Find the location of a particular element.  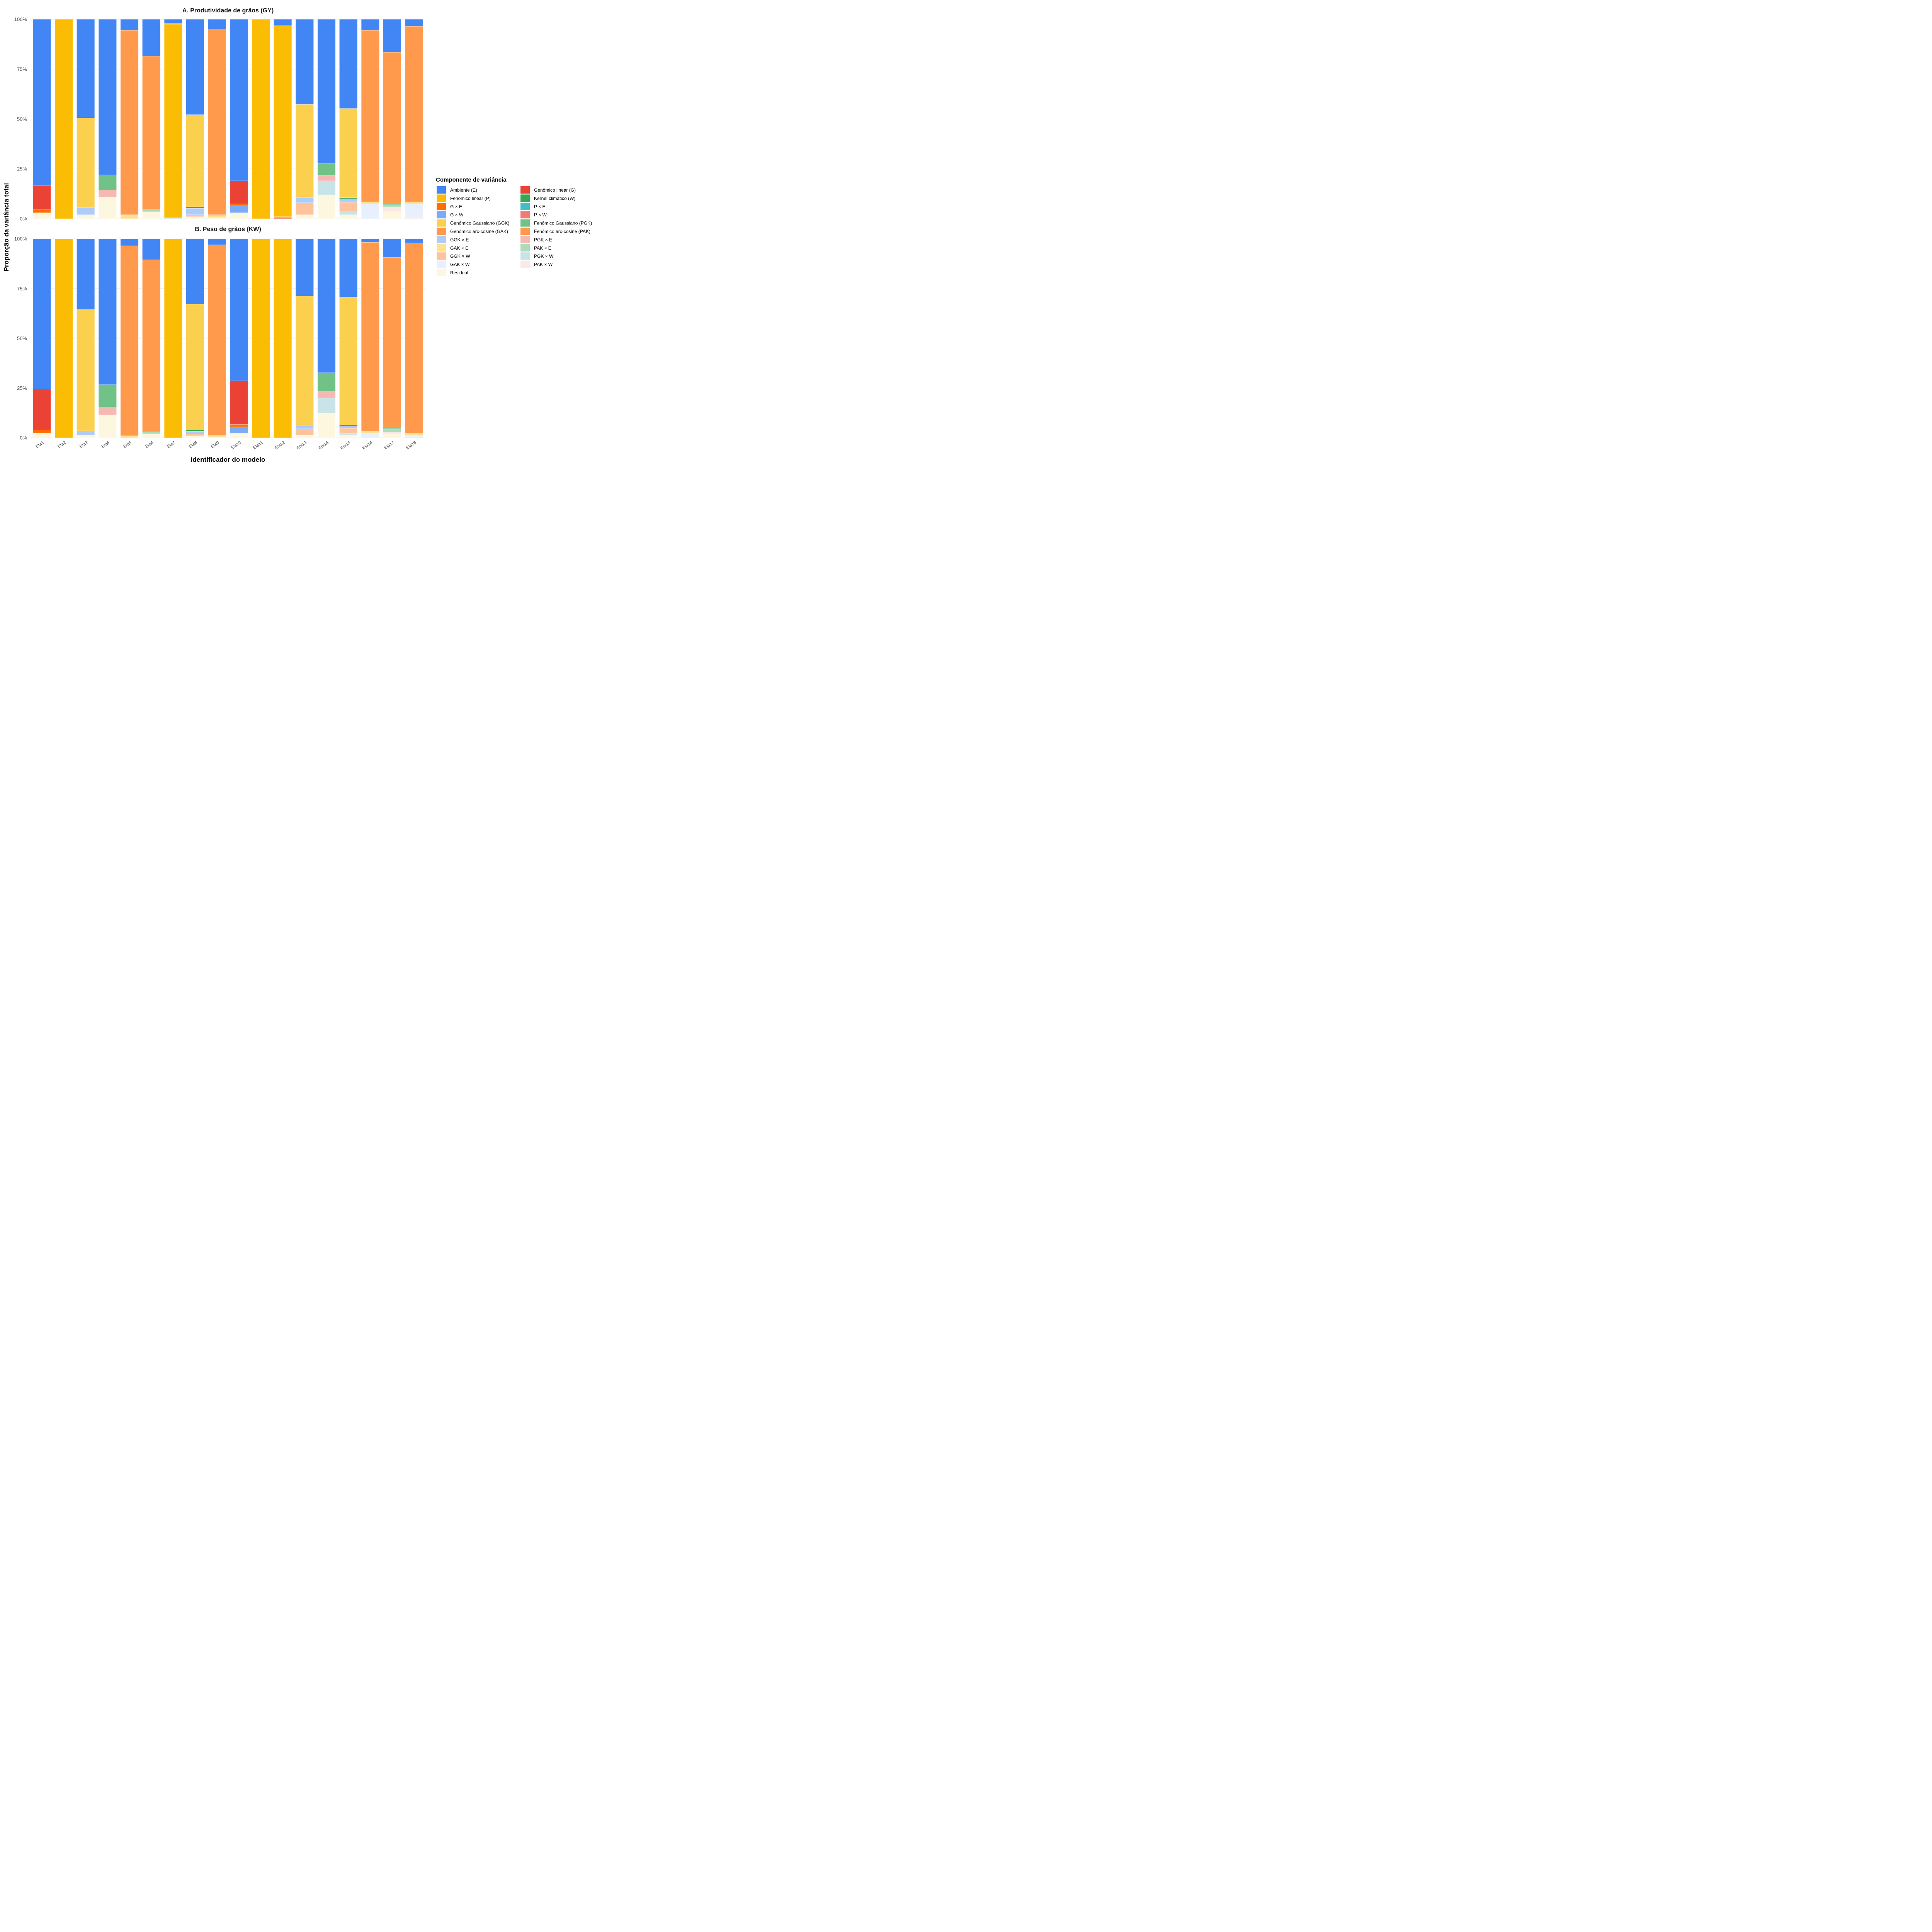

y-tick-label: 50% is located at coordinates (22, 338).